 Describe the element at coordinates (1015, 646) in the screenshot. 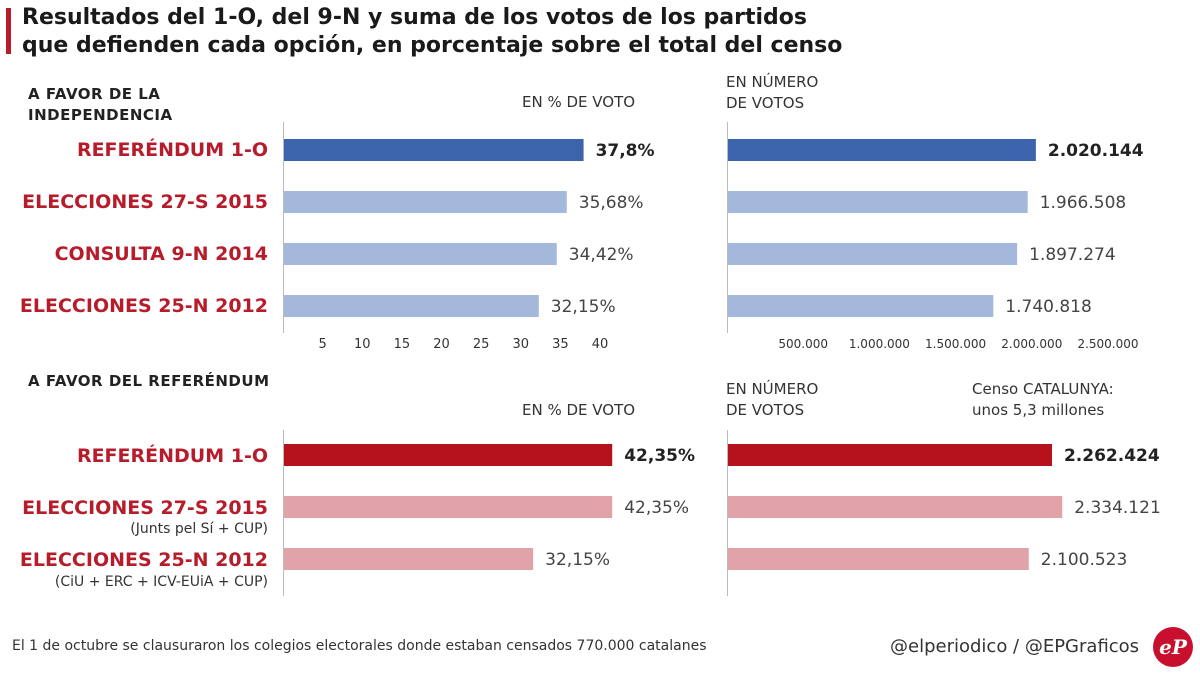

I see `footer-credit: @elperiodico / @EPGraficos` at that location.